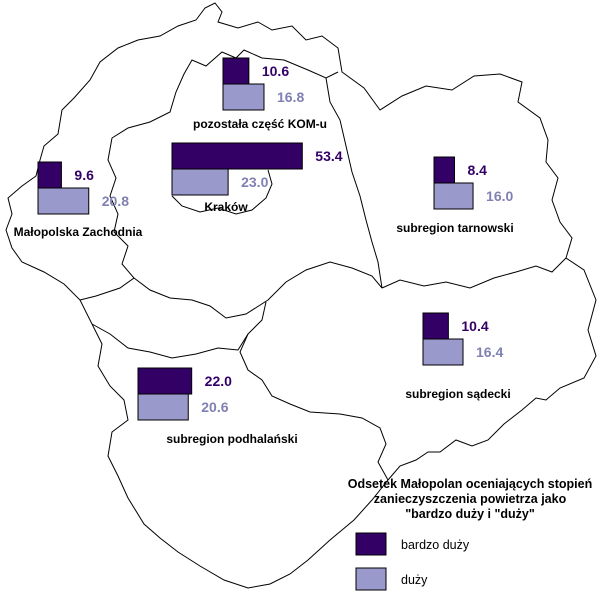  Describe the element at coordinates (354, 183) in the screenshot. I see `border-kom-east` at that location.